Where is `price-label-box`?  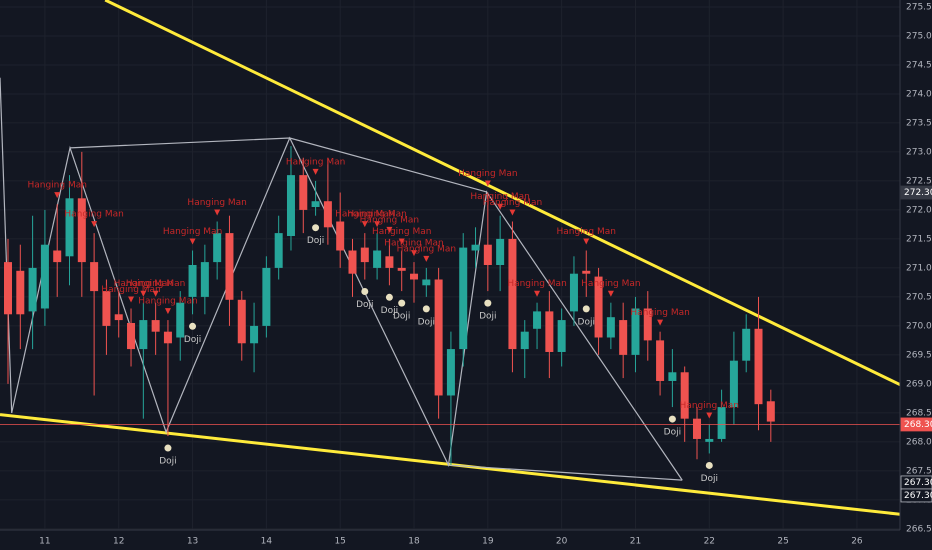 price-label-box is located at coordinates (916, 495).